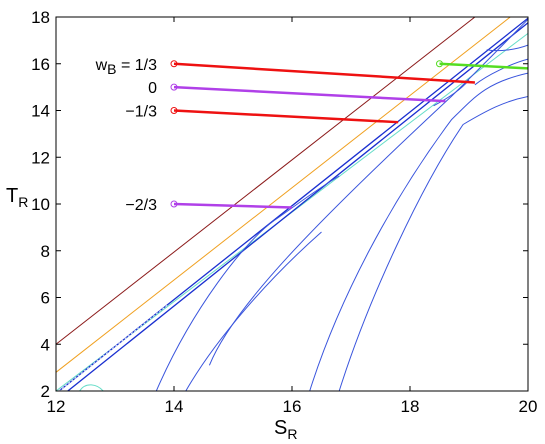 This screenshot has width=545, height=444. What do you see at coordinates (40, 111) in the screenshot?
I see `y-tick-label: 14` at bounding box center [40, 111].